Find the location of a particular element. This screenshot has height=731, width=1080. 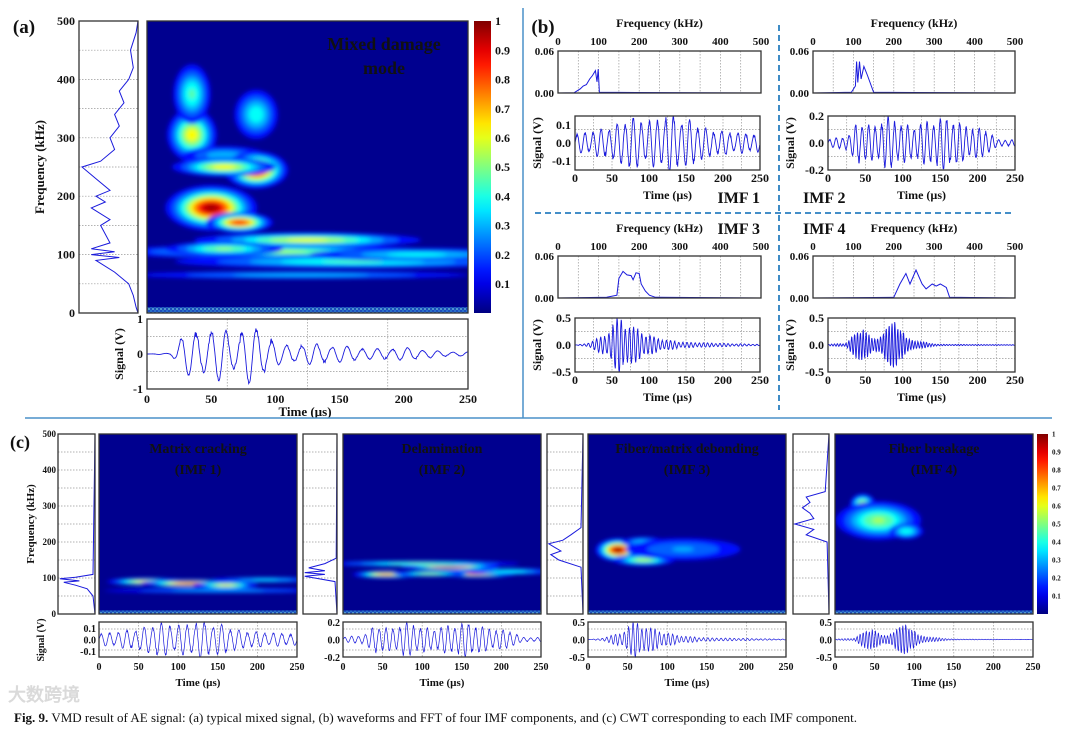

c-imf4-cwt-heatmap-noise-band is located at coordinates (934, 612).